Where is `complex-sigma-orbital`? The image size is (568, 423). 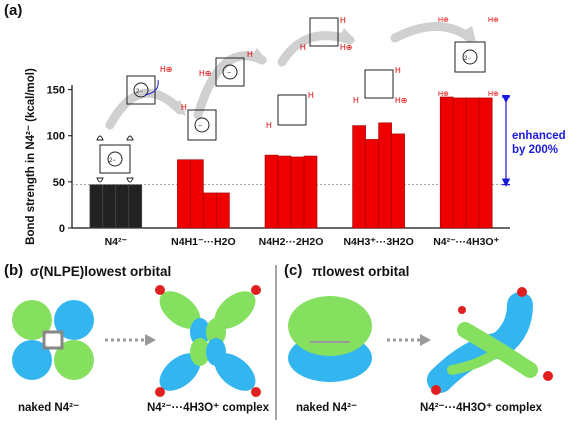
complex-sigma-orbital is located at coordinates (208, 341).